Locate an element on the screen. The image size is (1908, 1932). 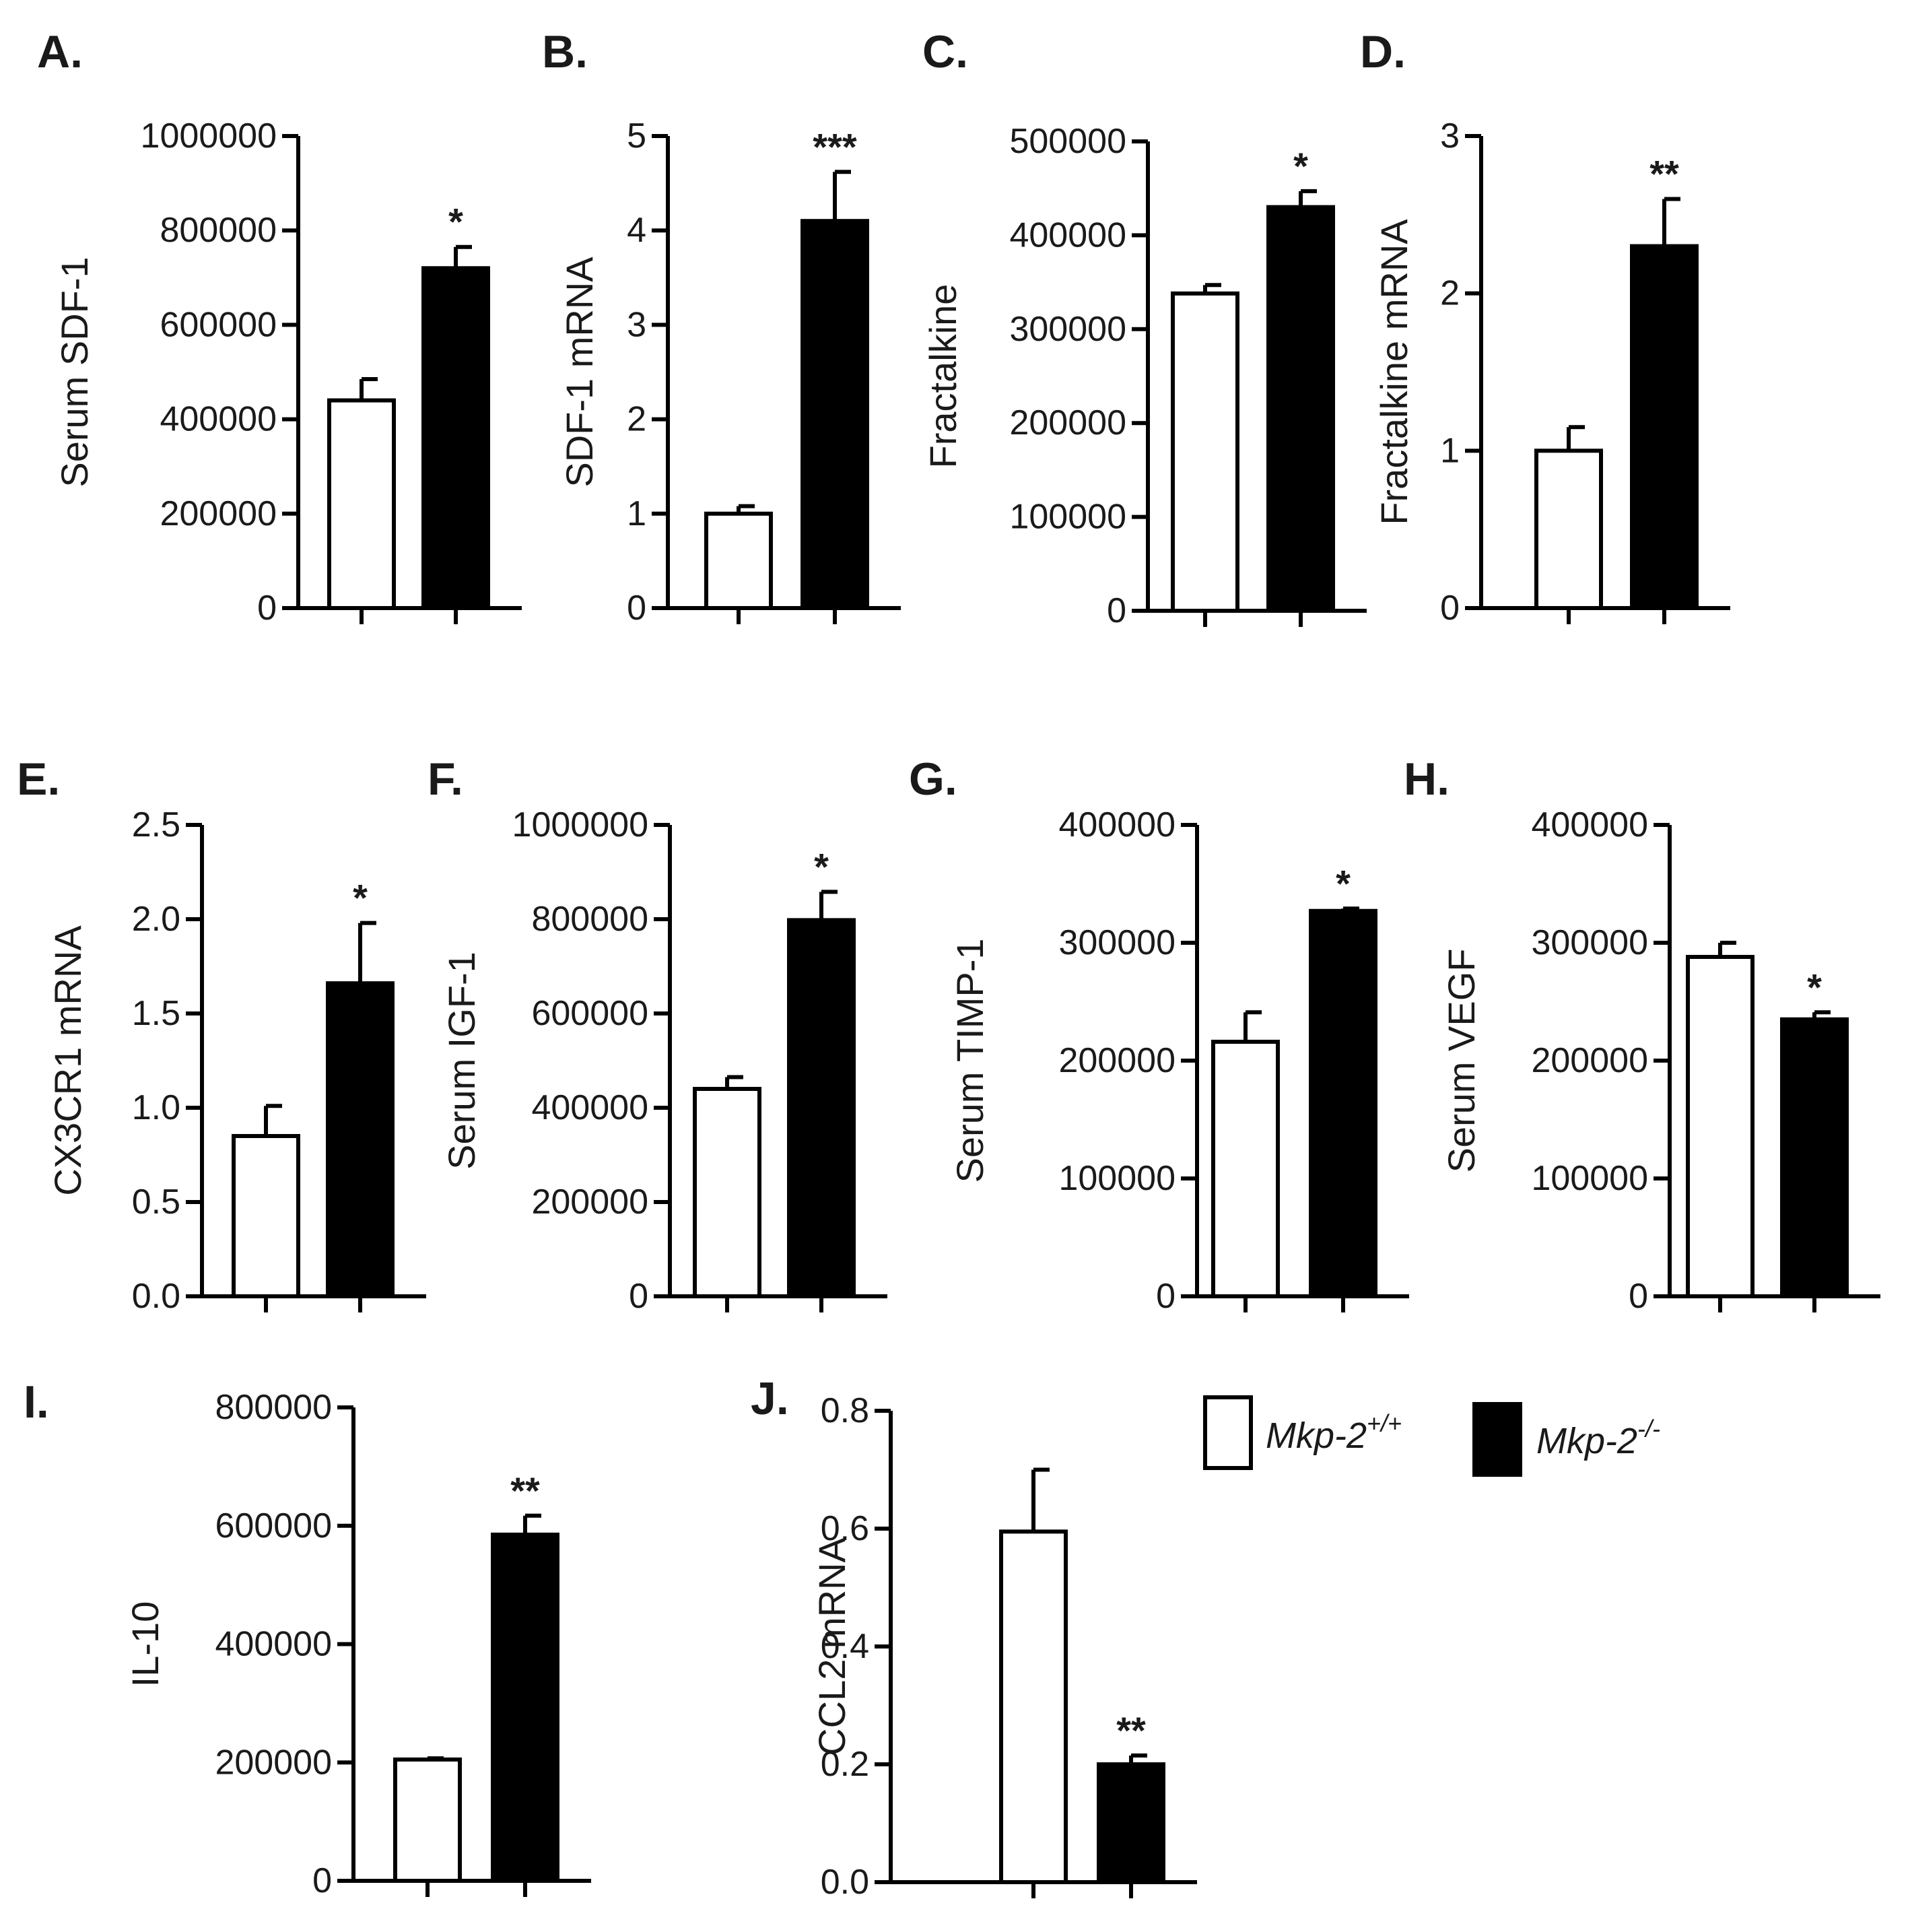
y-axis-label: Fractalkine mRNA is located at coordinates (1394, 372).